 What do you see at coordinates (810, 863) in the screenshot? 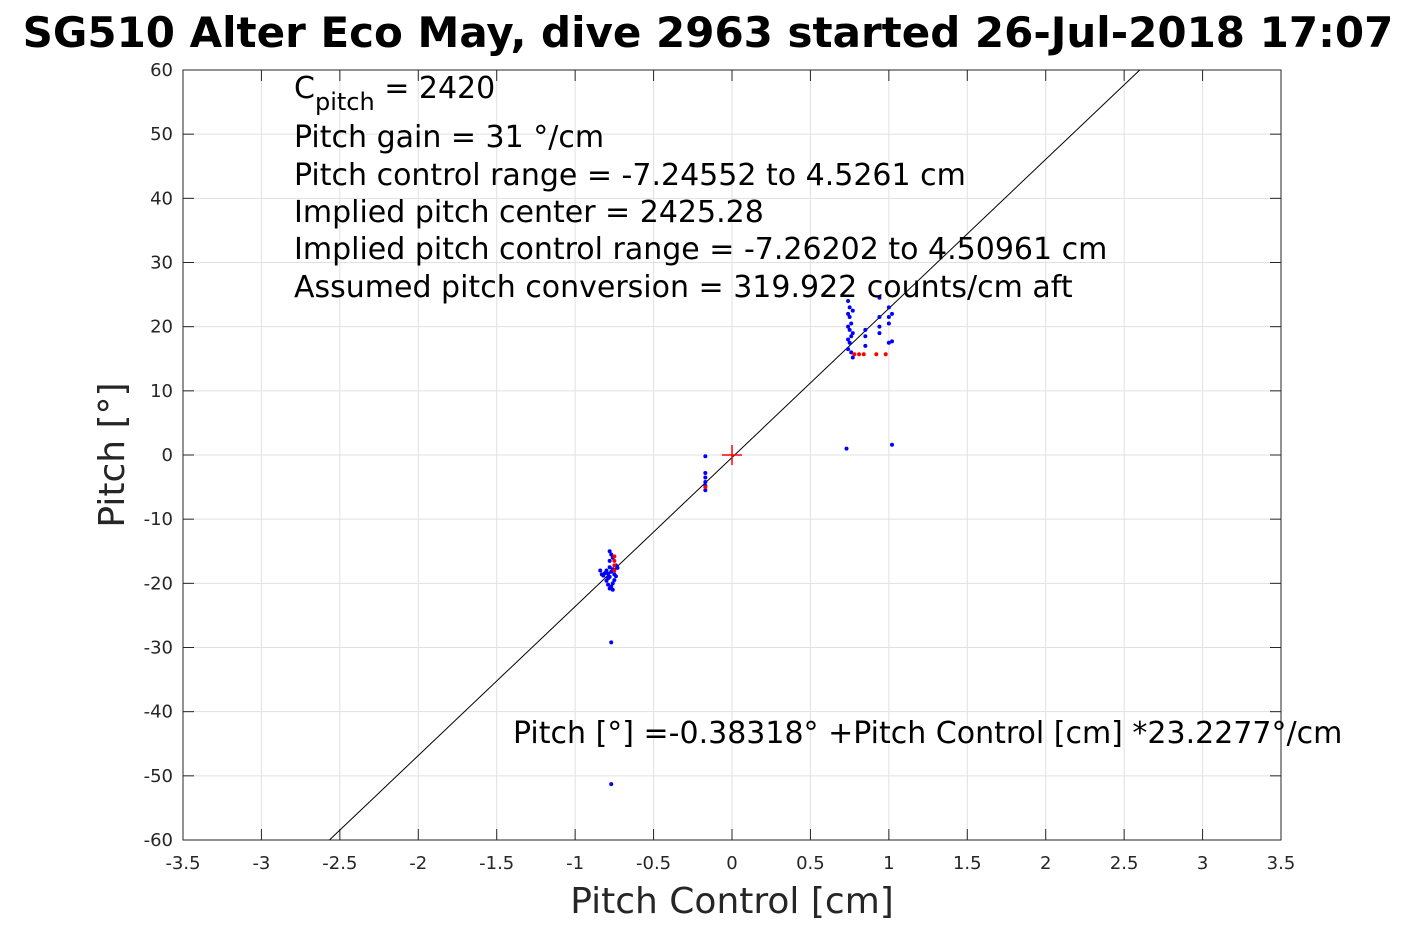
I see `x-tick-label: 0.5` at bounding box center [810, 863].